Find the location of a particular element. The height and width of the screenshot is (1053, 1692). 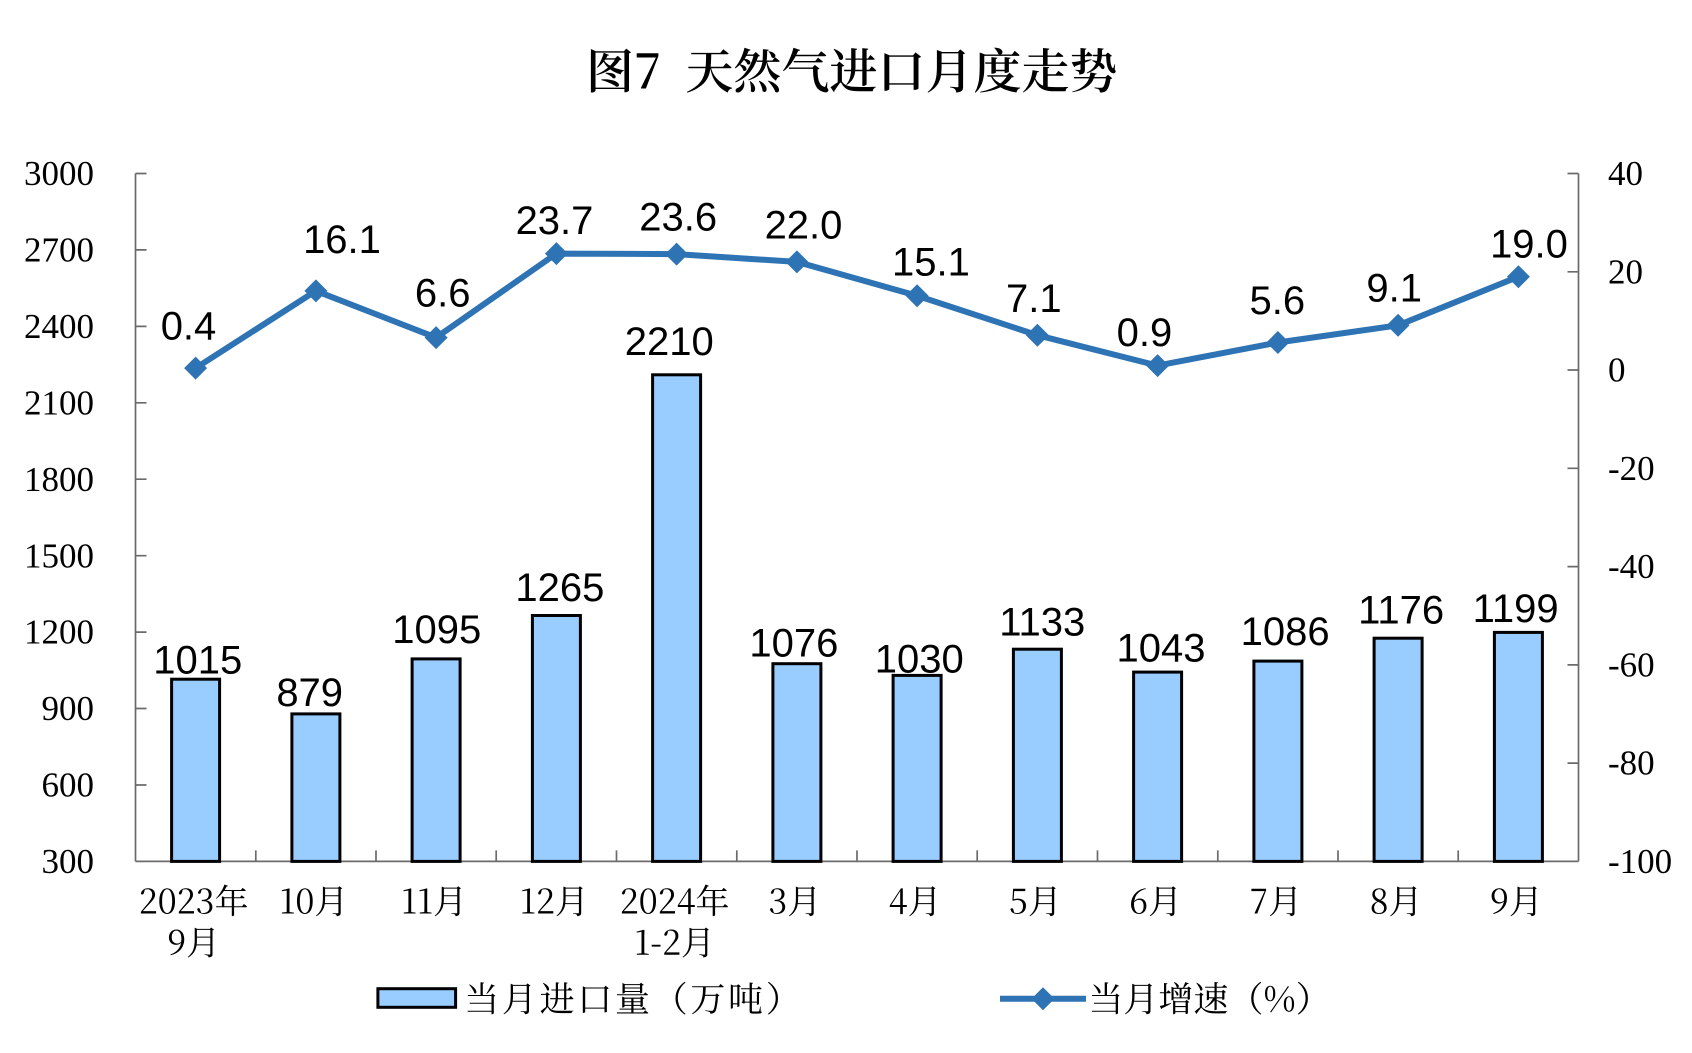

svg-text: 22.0 is located at coordinates (804, 225).